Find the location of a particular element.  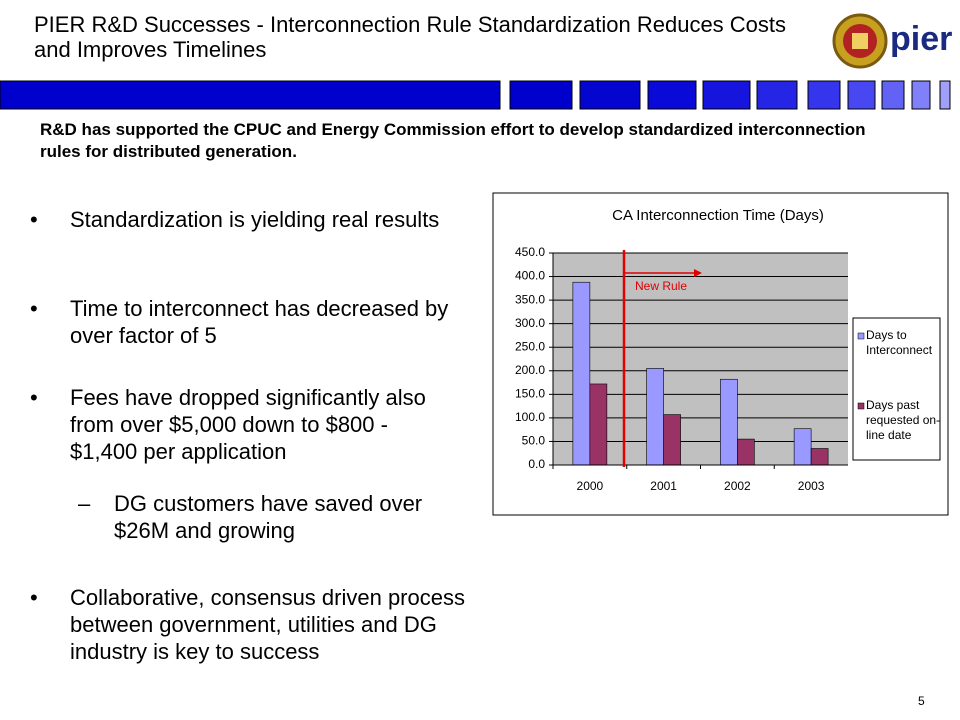

chart-title: CA Interconnection Time (Days) is located at coordinates (718, 215).